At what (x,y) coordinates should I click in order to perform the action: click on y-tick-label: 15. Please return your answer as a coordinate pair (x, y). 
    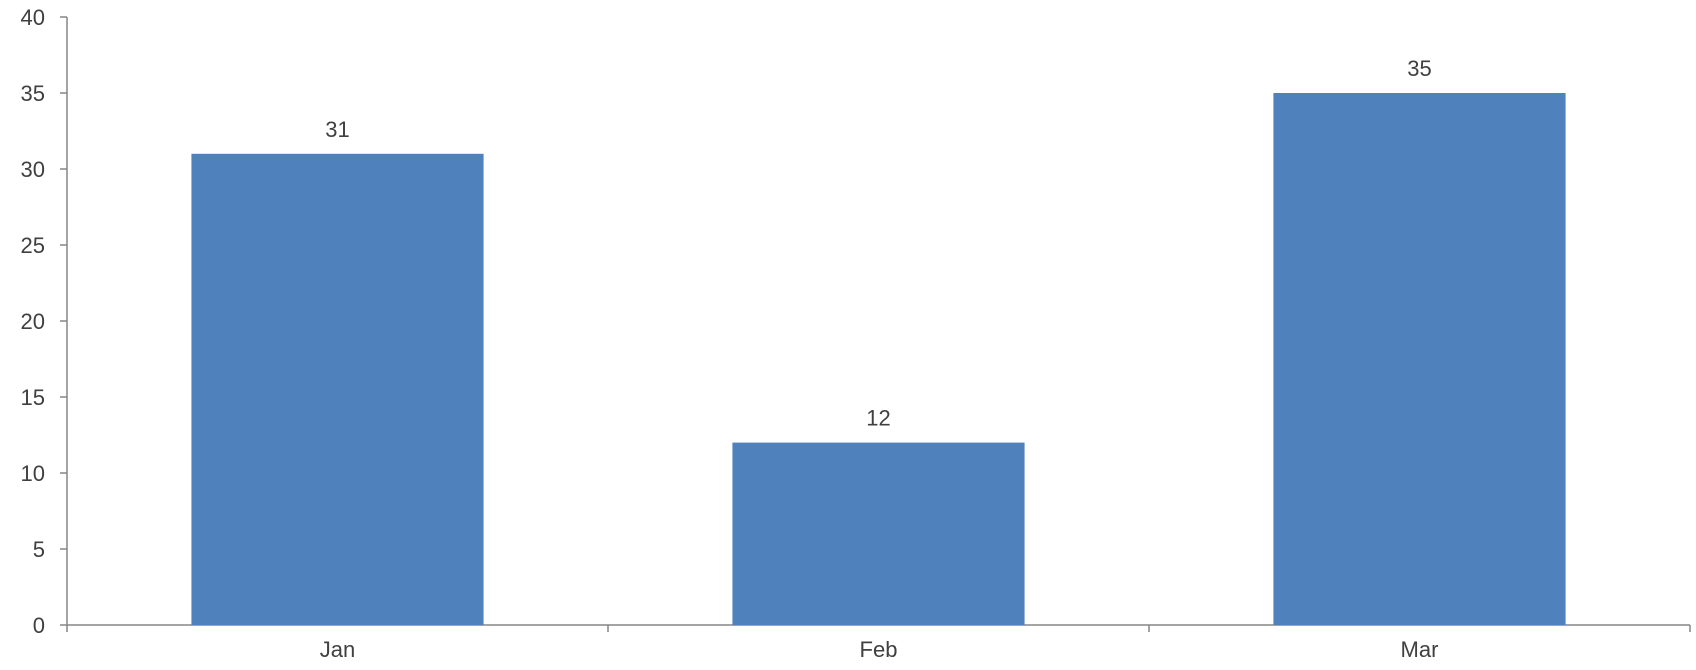
    Looking at the image, I should click on (33, 397).